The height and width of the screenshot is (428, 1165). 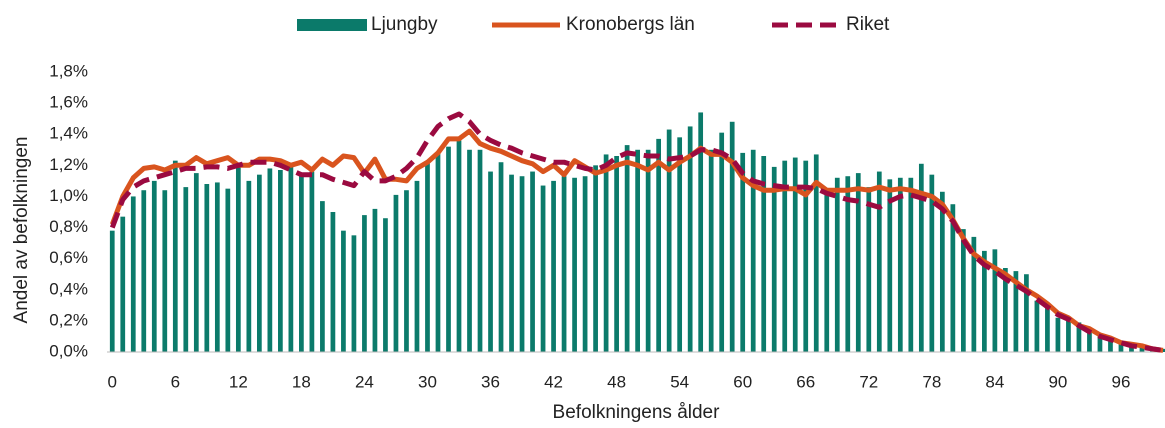 What do you see at coordinates (637, 412) in the screenshot?
I see `x-axis-title: Befolkningens ålder` at bounding box center [637, 412].